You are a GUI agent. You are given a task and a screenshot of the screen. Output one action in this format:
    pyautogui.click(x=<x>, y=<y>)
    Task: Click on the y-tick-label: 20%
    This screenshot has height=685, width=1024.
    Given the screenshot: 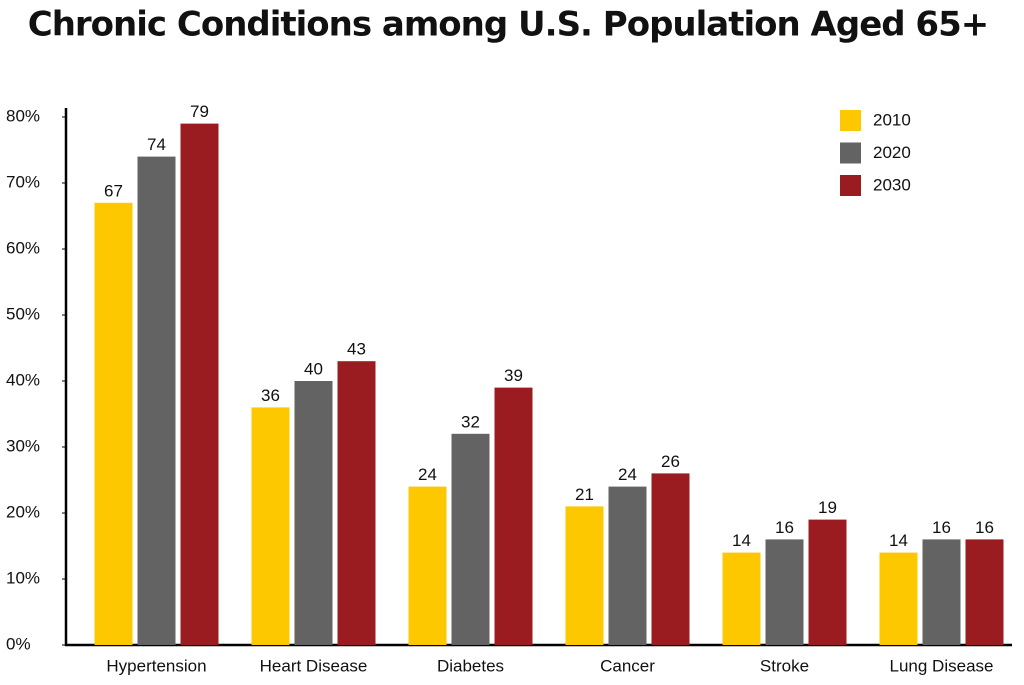 What is the action you would take?
    pyautogui.click(x=23, y=511)
    